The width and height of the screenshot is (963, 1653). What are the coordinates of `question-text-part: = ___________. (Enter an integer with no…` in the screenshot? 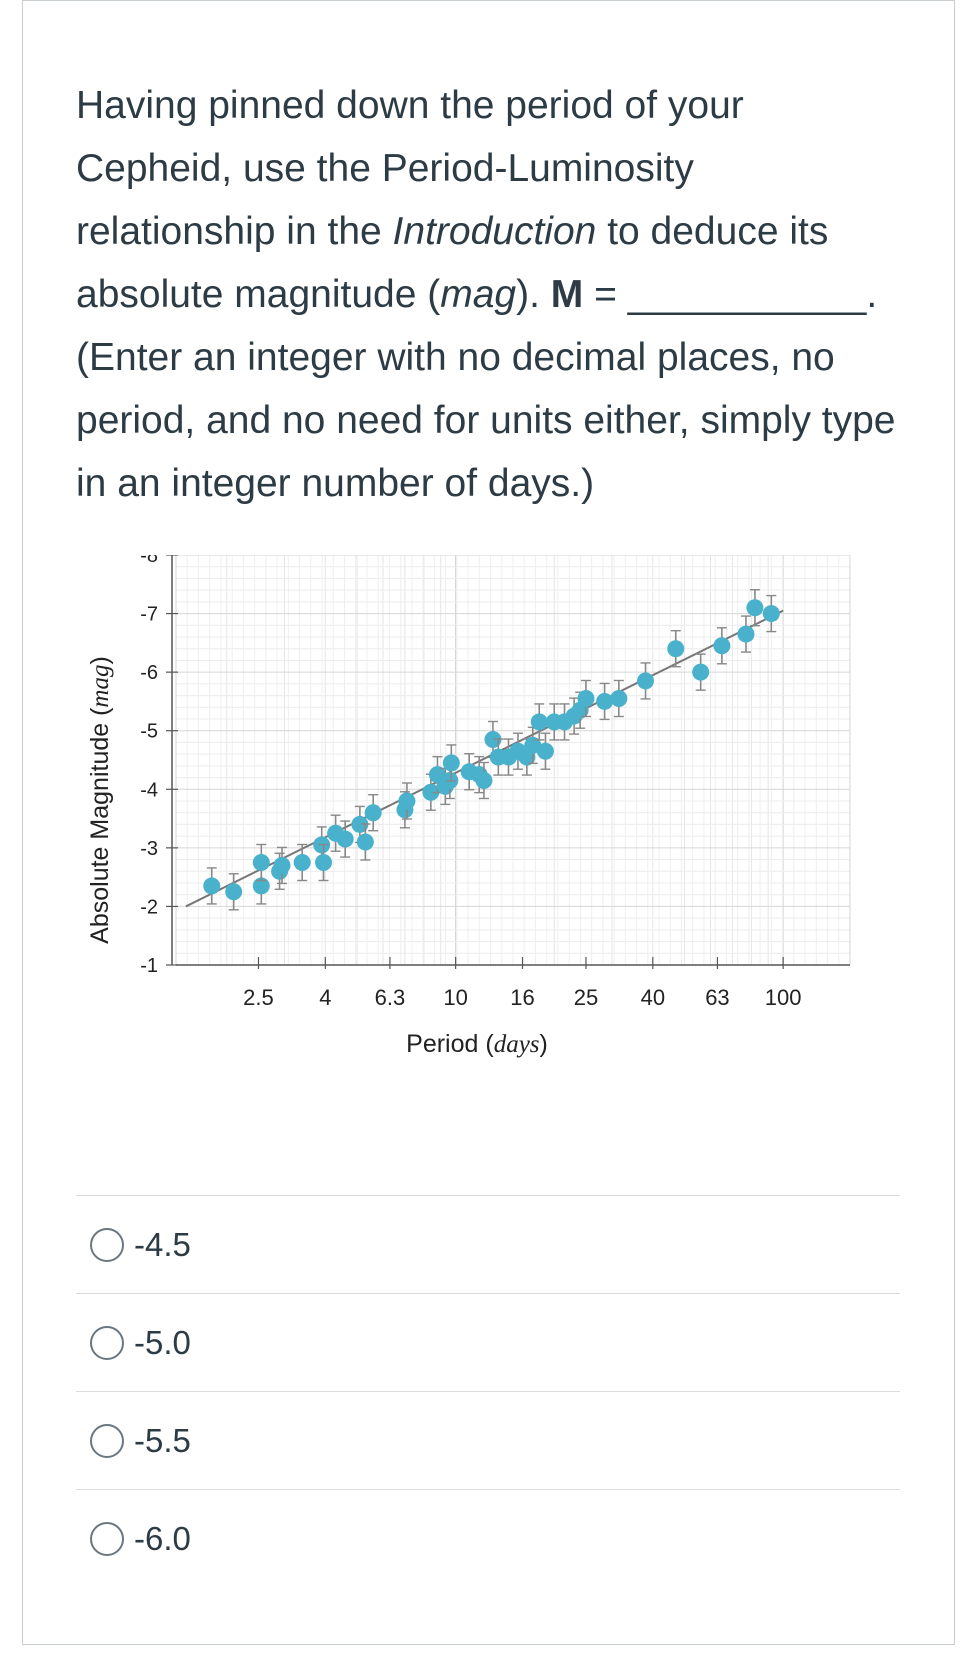 It's located at (486, 389).